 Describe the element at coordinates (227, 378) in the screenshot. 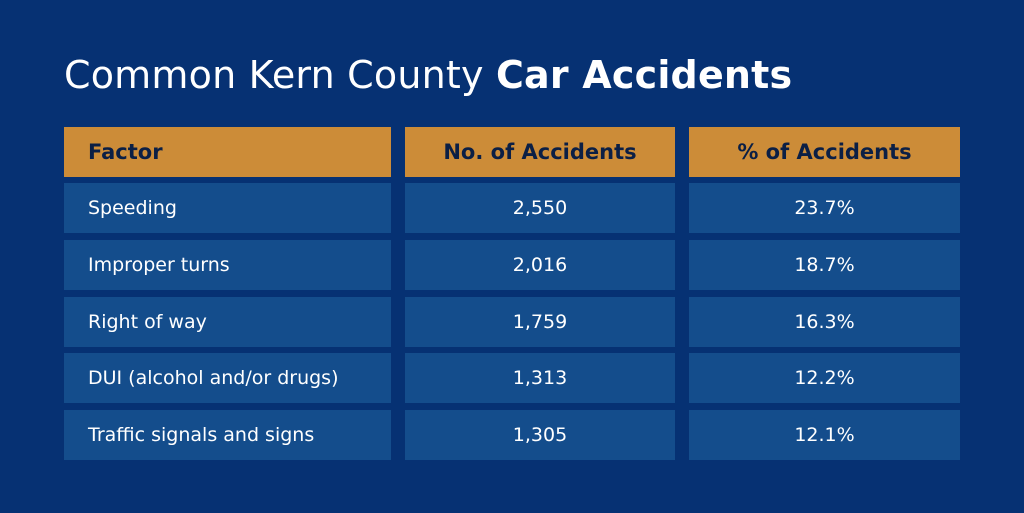

I see `factor-cell: DUI (alcohol and/or drugs)` at that location.